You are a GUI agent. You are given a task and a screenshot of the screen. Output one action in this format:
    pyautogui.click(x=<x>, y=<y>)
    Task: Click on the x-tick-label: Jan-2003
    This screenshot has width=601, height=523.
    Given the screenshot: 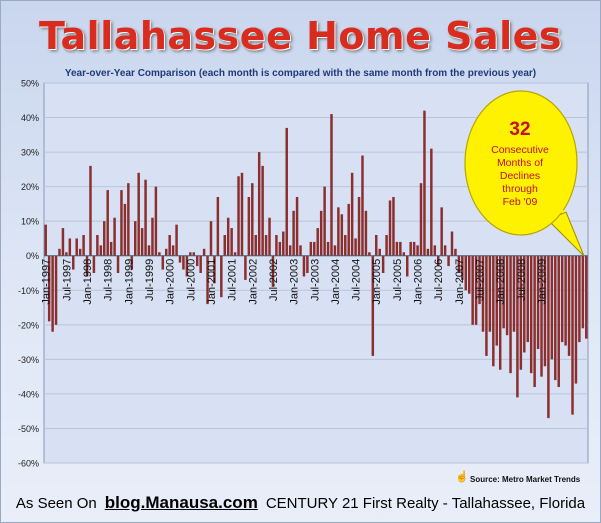 What is the action you would take?
    pyautogui.click(x=295, y=282)
    